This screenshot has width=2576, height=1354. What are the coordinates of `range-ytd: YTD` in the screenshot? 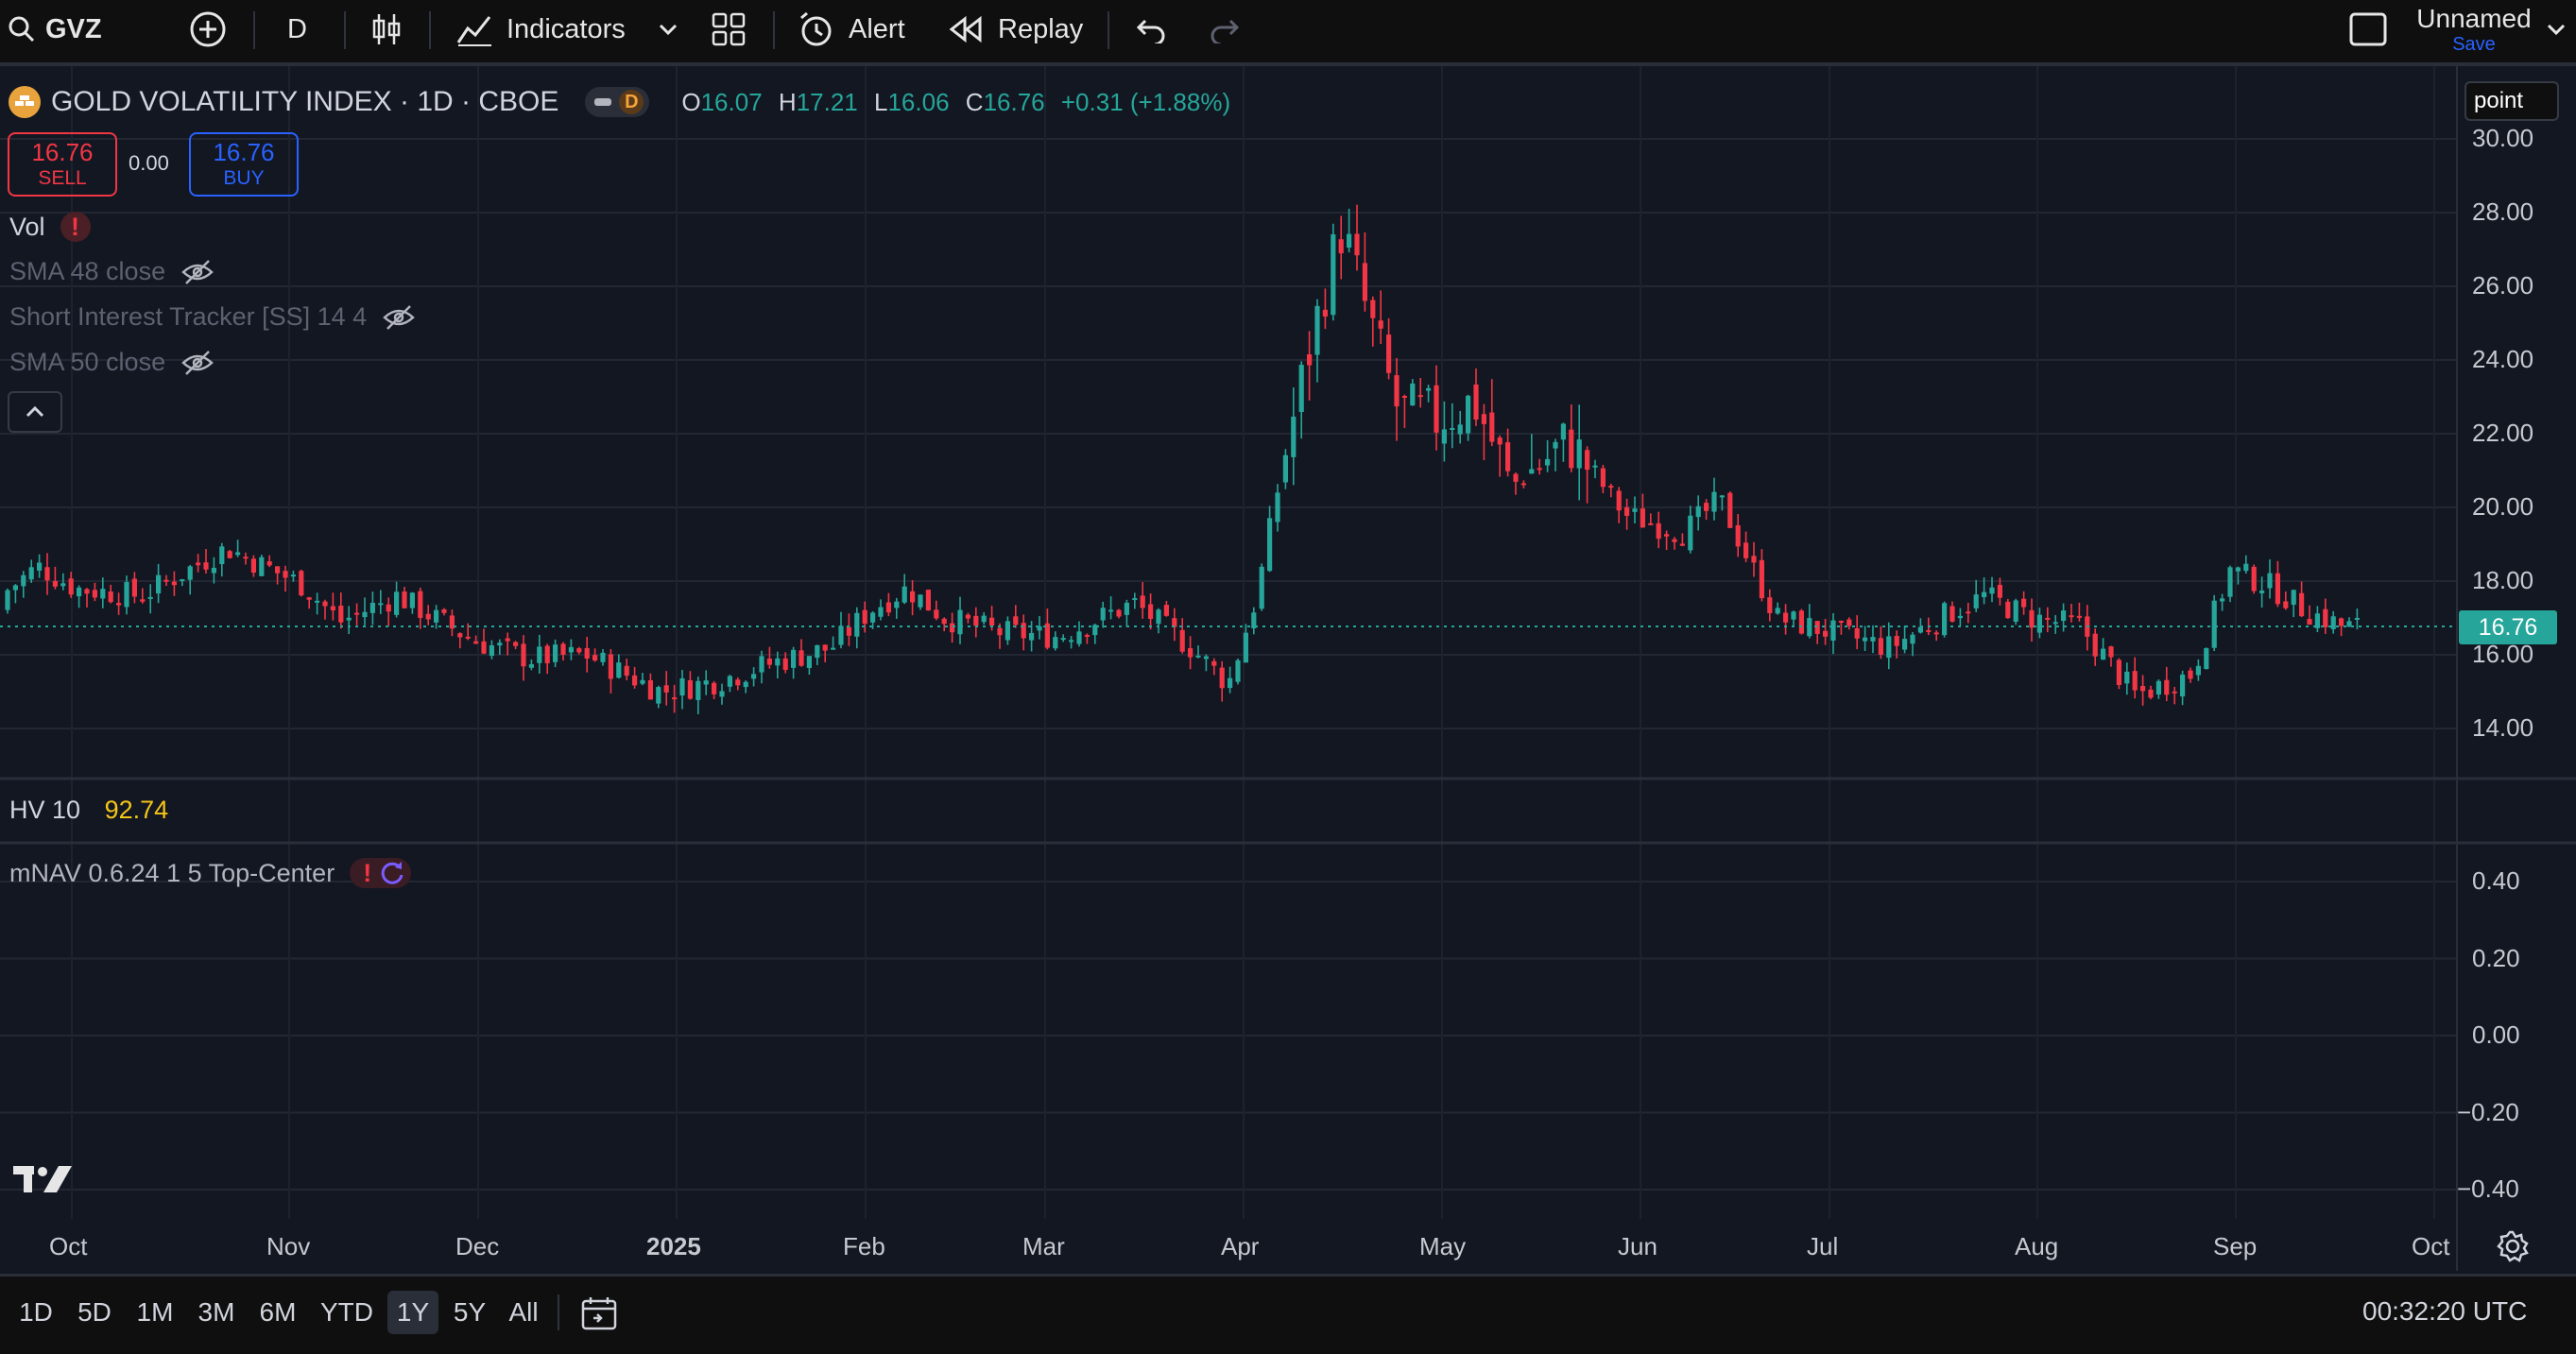 It's located at (346, 1312).